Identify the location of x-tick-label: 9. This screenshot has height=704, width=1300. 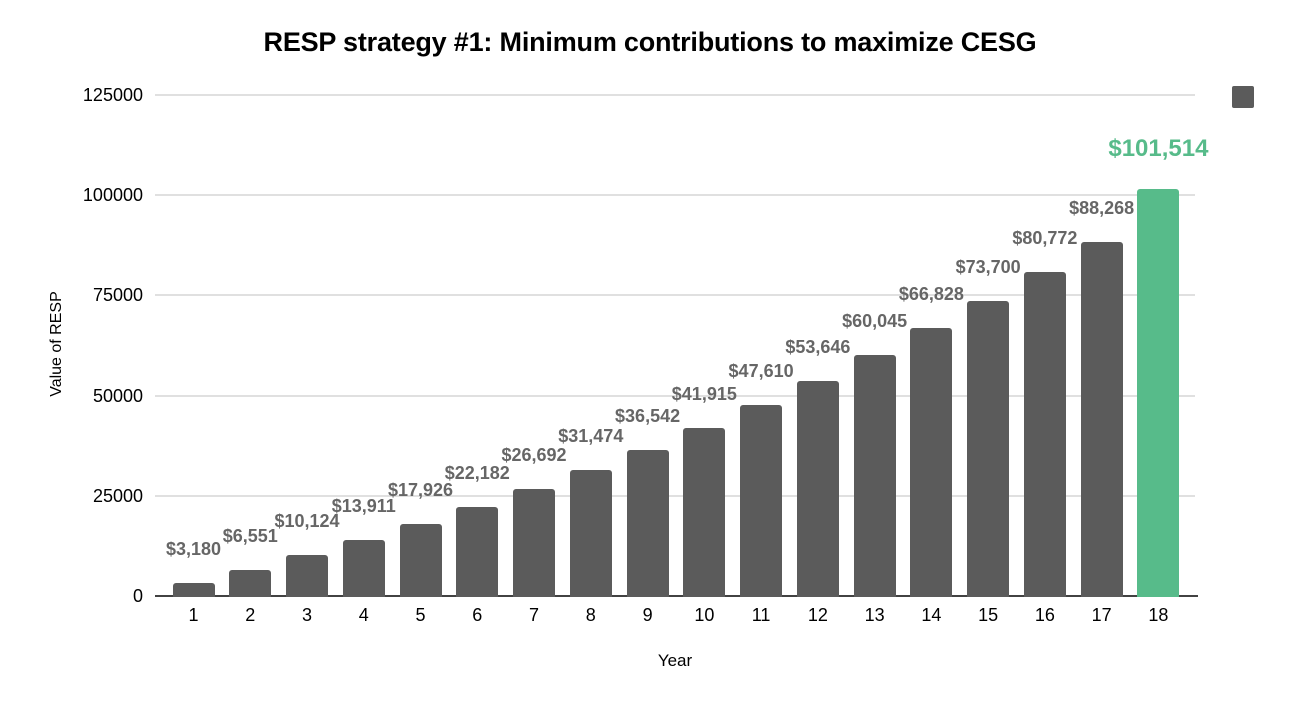
(647, 615).